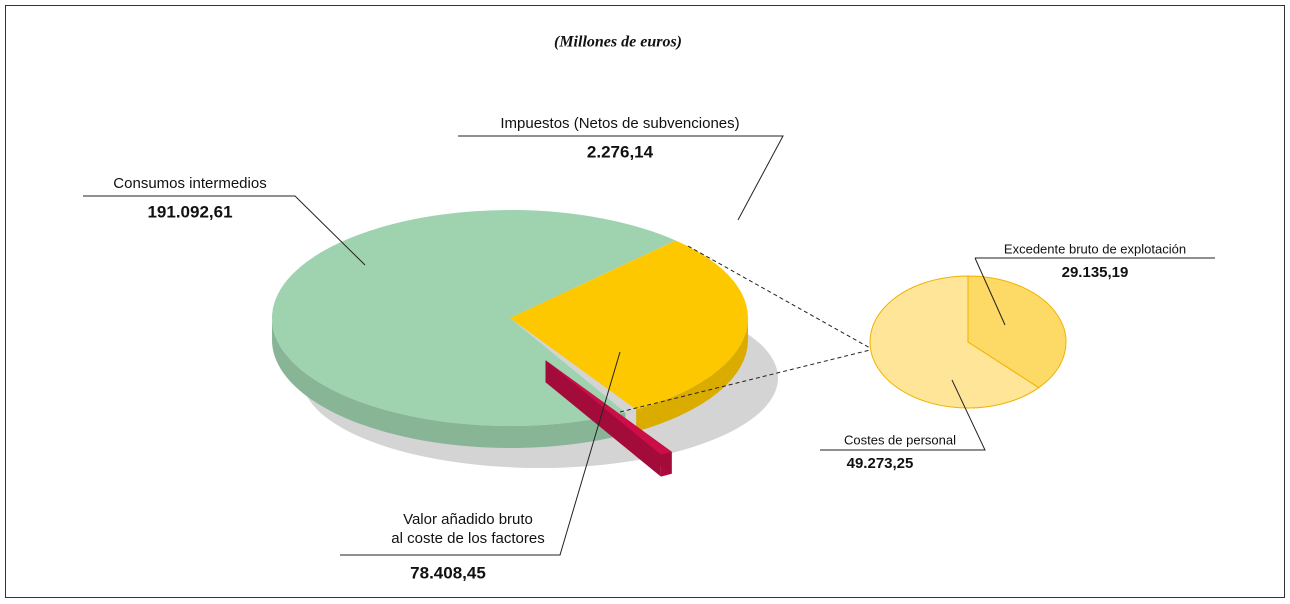  Describe the element at coordinates (1095, 248) in the screenshot. I see `label: Excedente bruto de explotación` at that location.